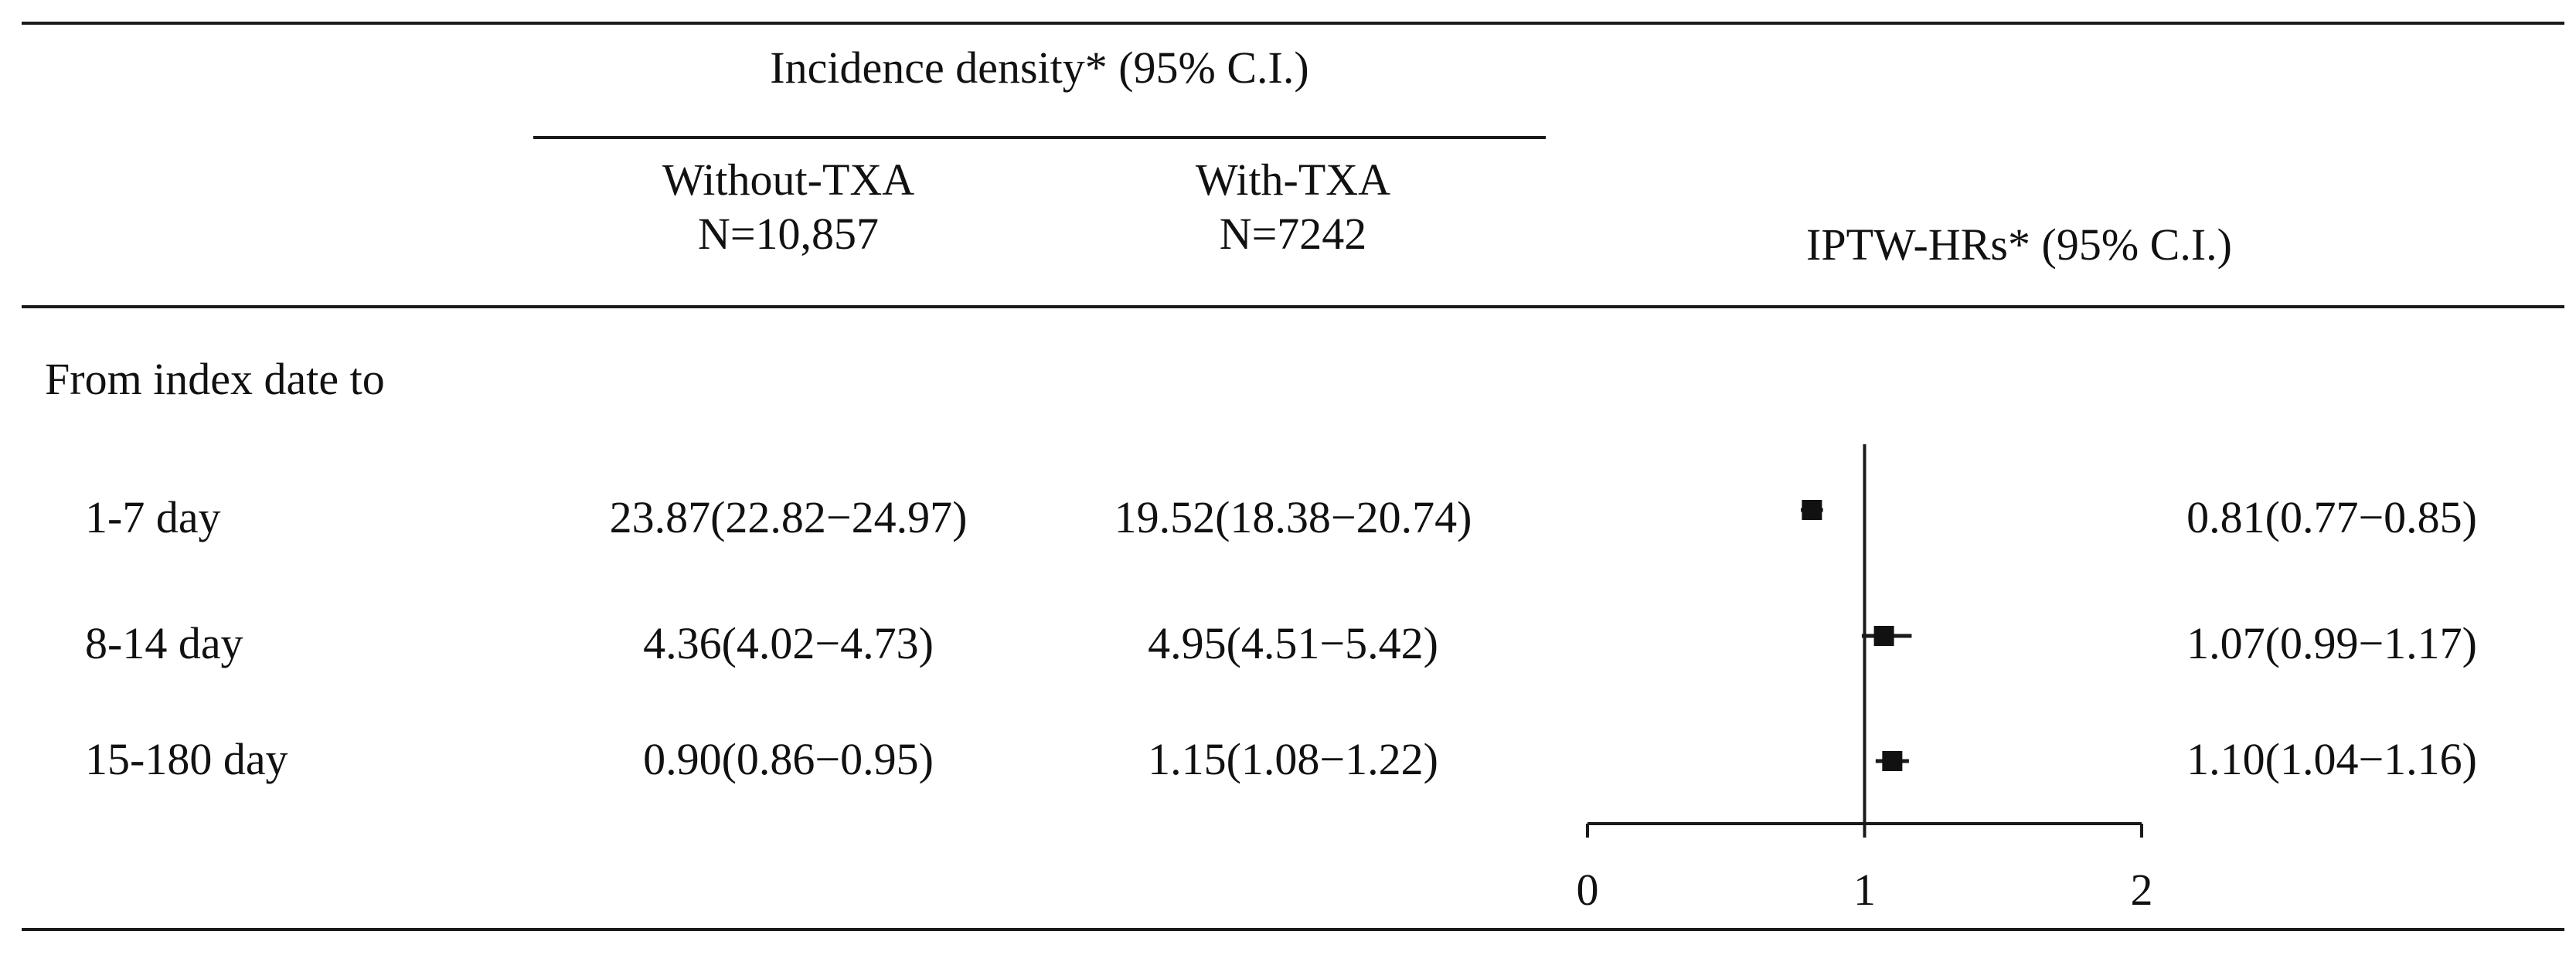 The width and height of the screenshot is (2576, 955). What do you see at coordinates (1293, 306) in the screenshot?
I see `header-bottom-rule` at bounding box center [1293, 306].